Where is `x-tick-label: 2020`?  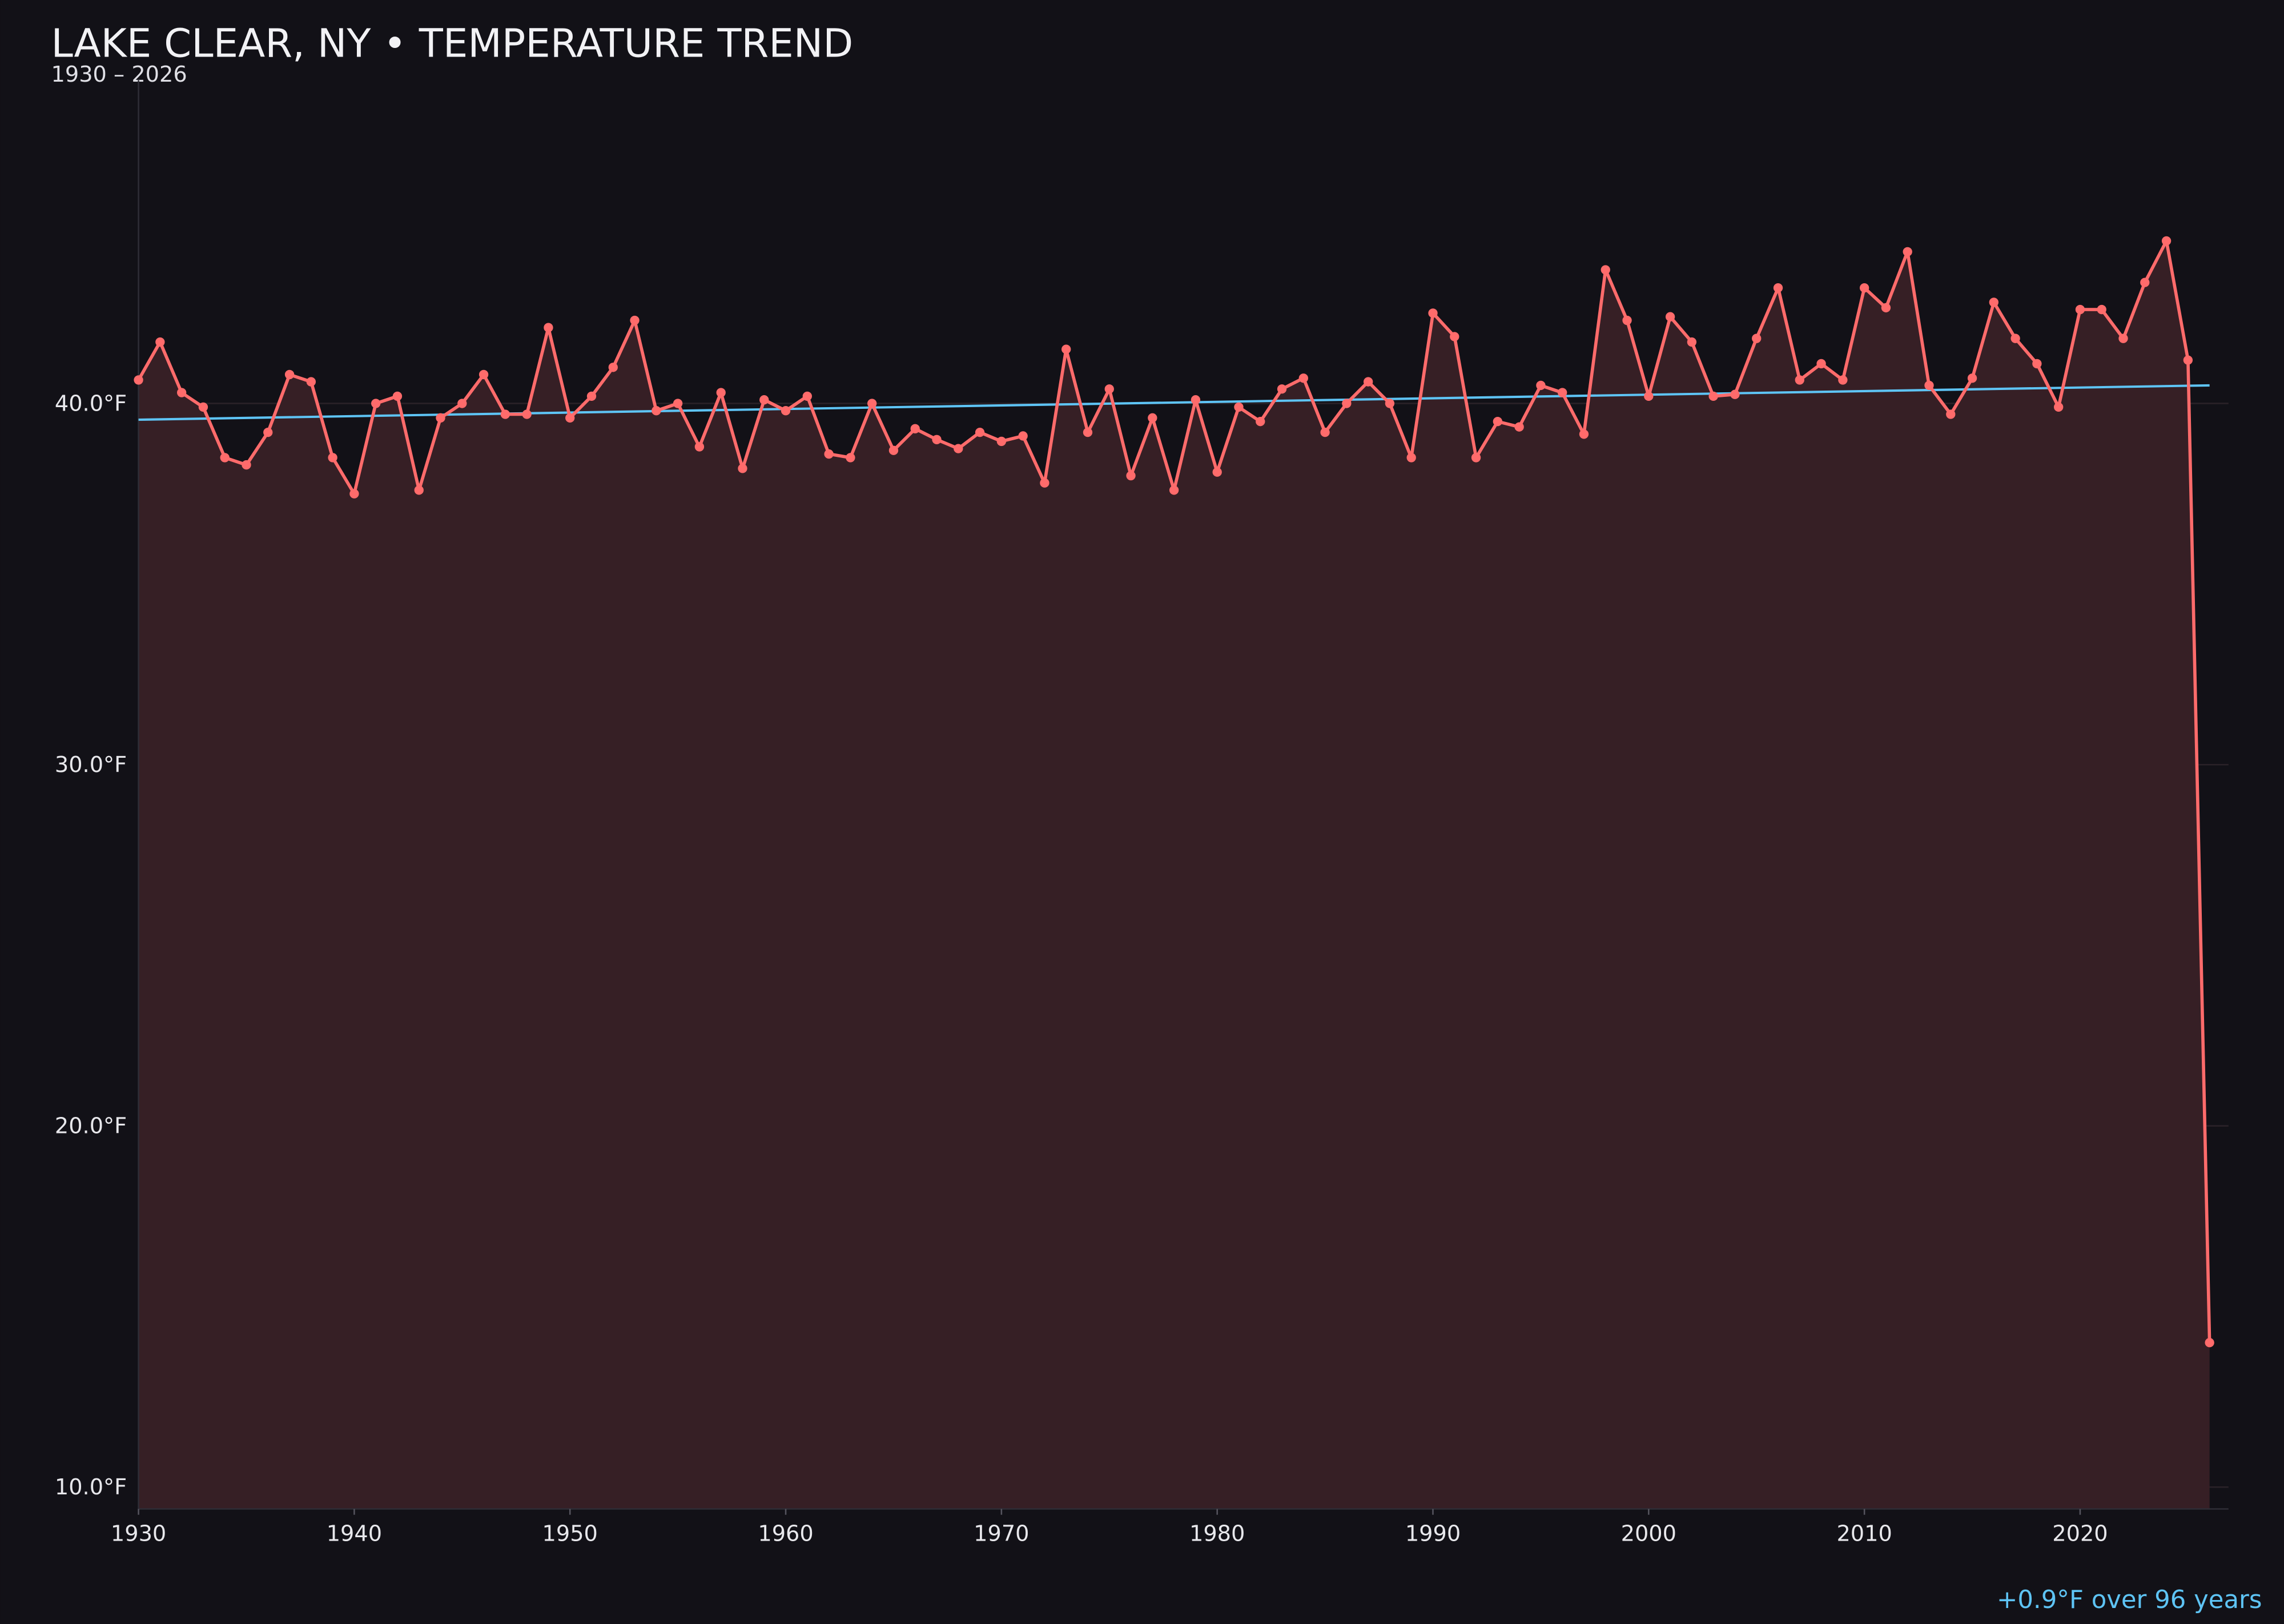 x-tick-label: 2020 is located at coordinates (2080, 1534).